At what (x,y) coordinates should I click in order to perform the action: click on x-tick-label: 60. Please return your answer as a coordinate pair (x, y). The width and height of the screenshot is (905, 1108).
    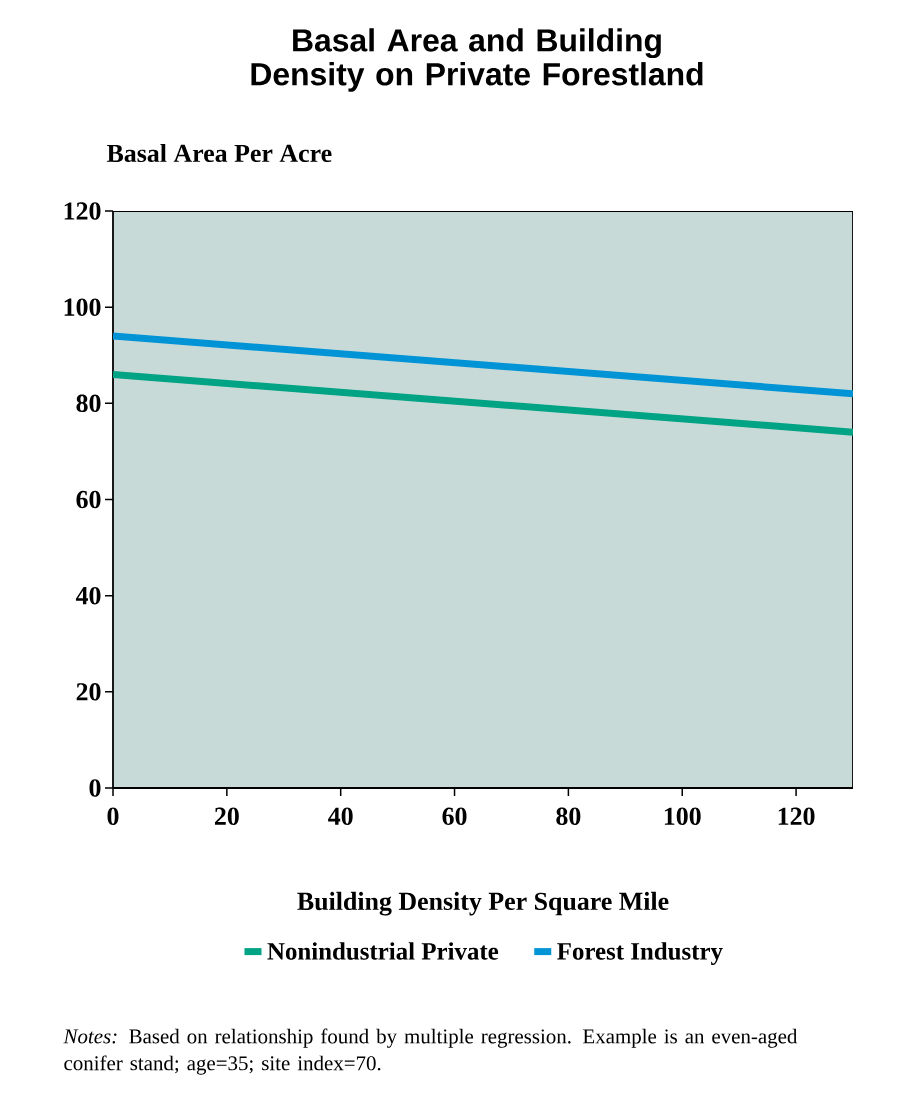
    Looking at the image, I should click on (454, 816).